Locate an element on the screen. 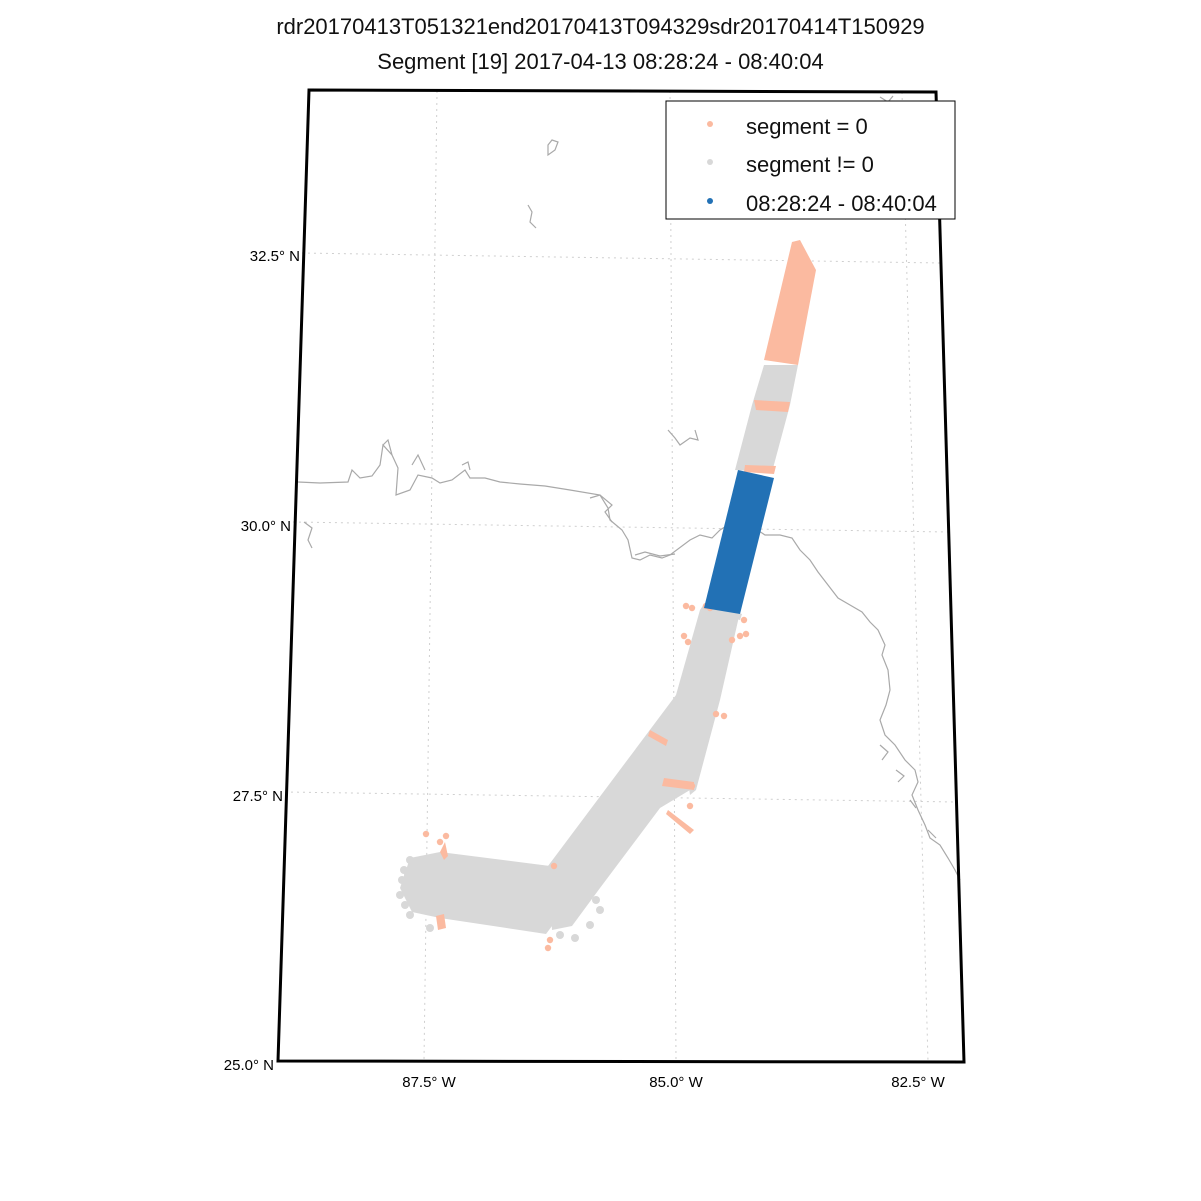 The width and height of the screenshot is (1201, 1201). legend-marker-segment-zero is located at coordinates (710, 124).